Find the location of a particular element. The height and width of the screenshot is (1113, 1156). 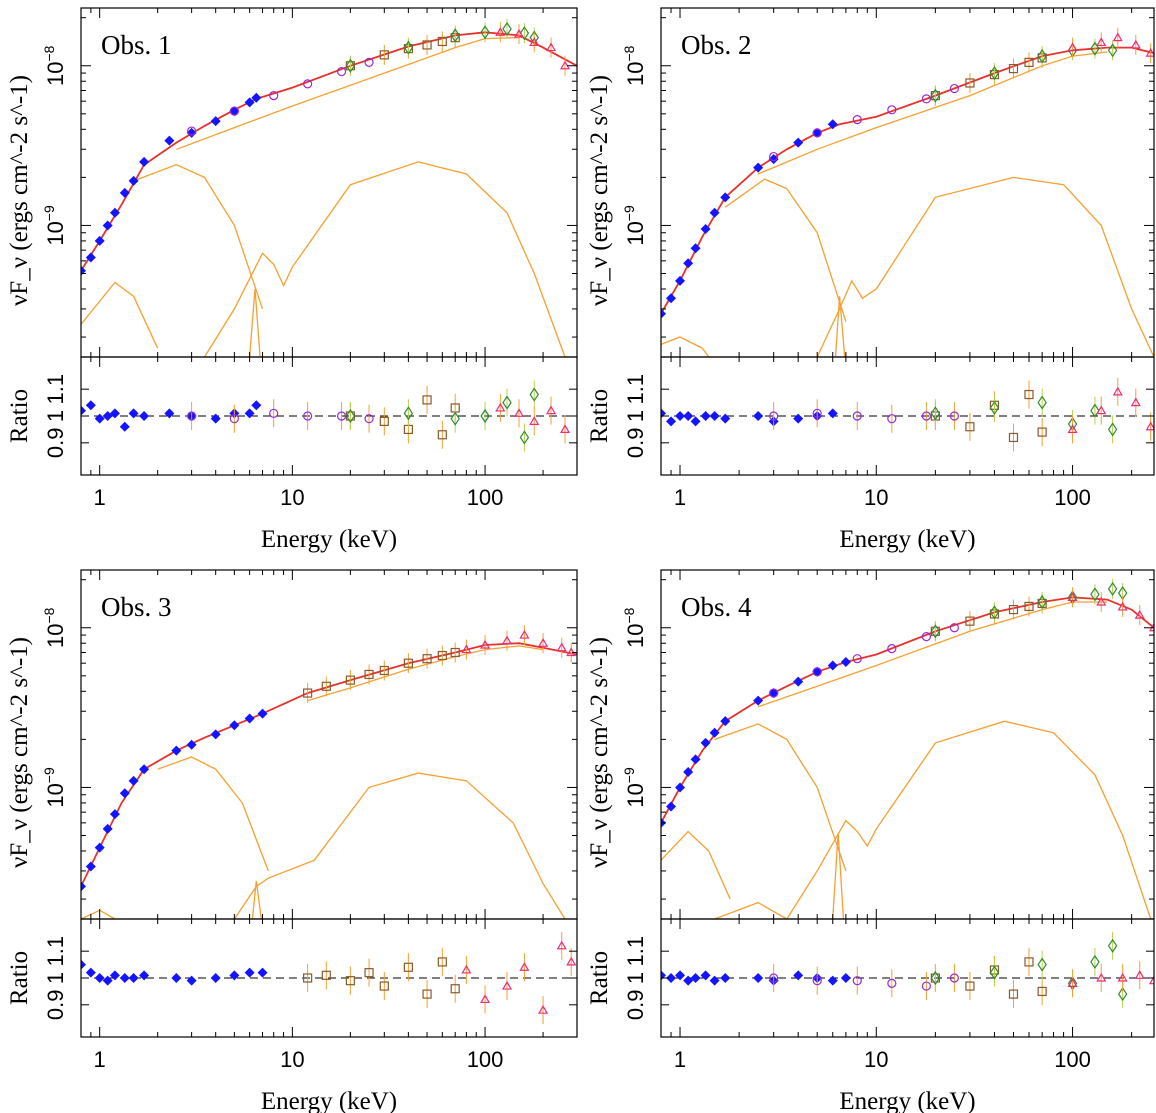

ratio-tick-text: 1 is located at coordinates (635, 978).